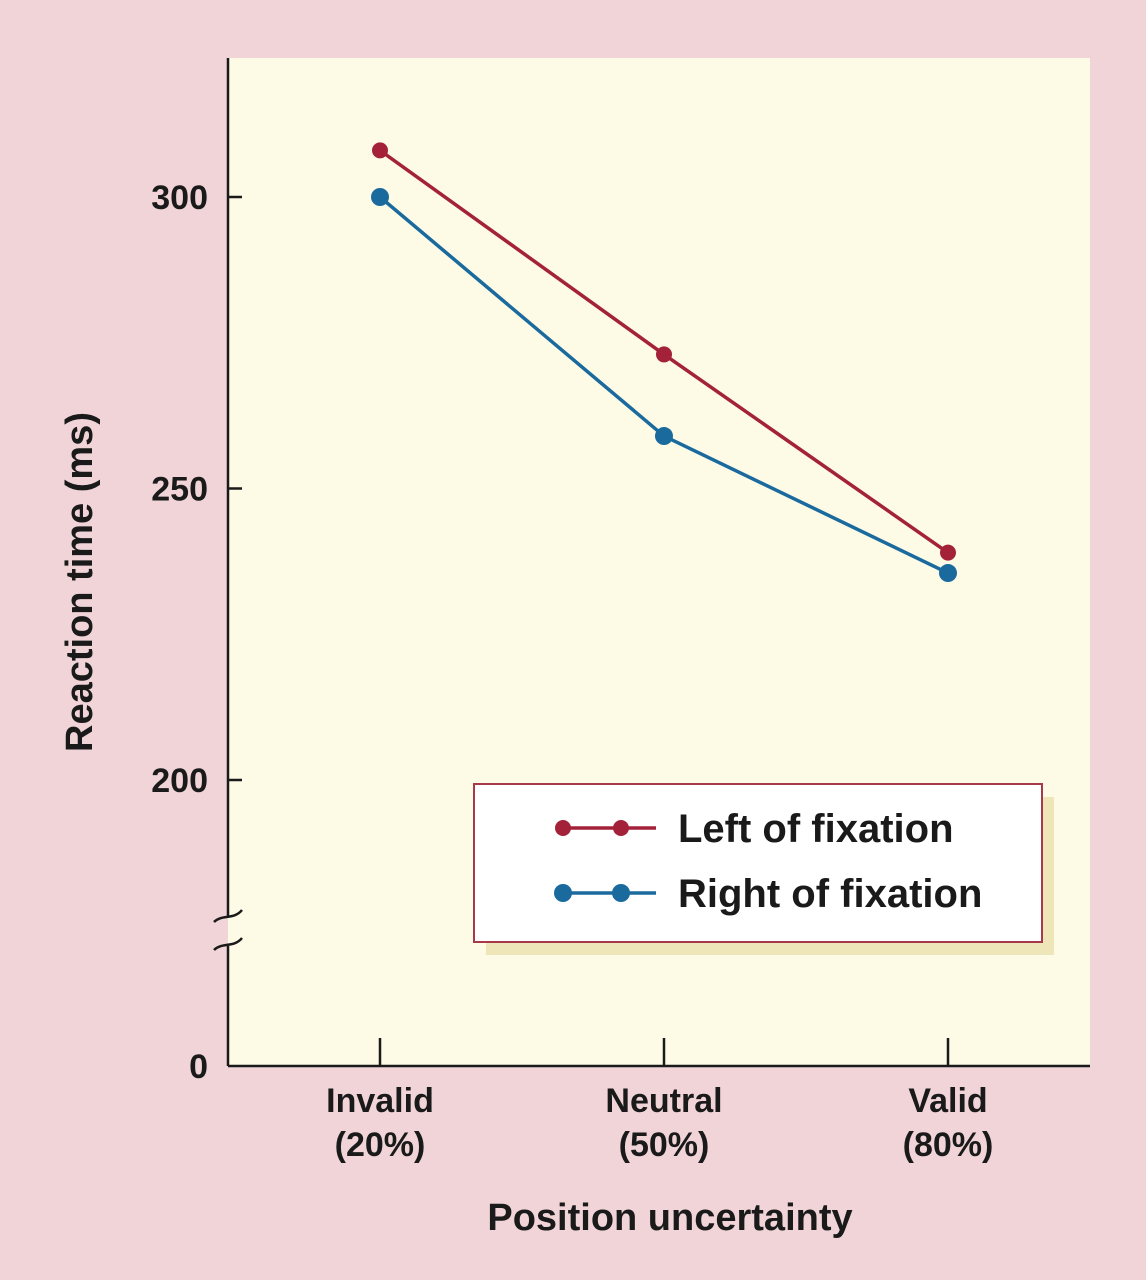  I want to click on x-tick-label-0-line1: Invalid, so click(380, 1101).